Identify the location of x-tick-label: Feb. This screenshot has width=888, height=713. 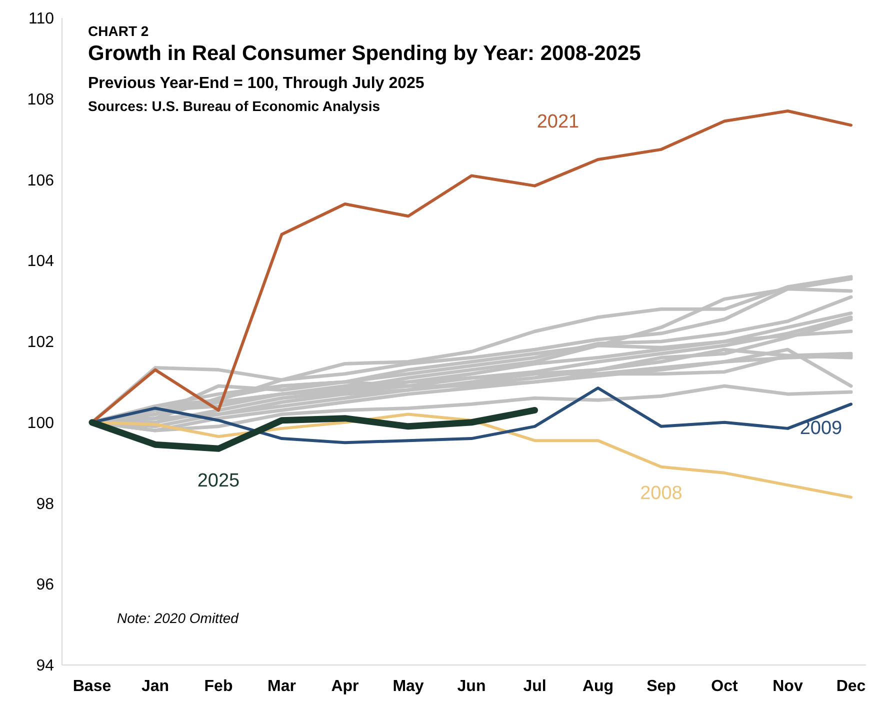
(218, 686).